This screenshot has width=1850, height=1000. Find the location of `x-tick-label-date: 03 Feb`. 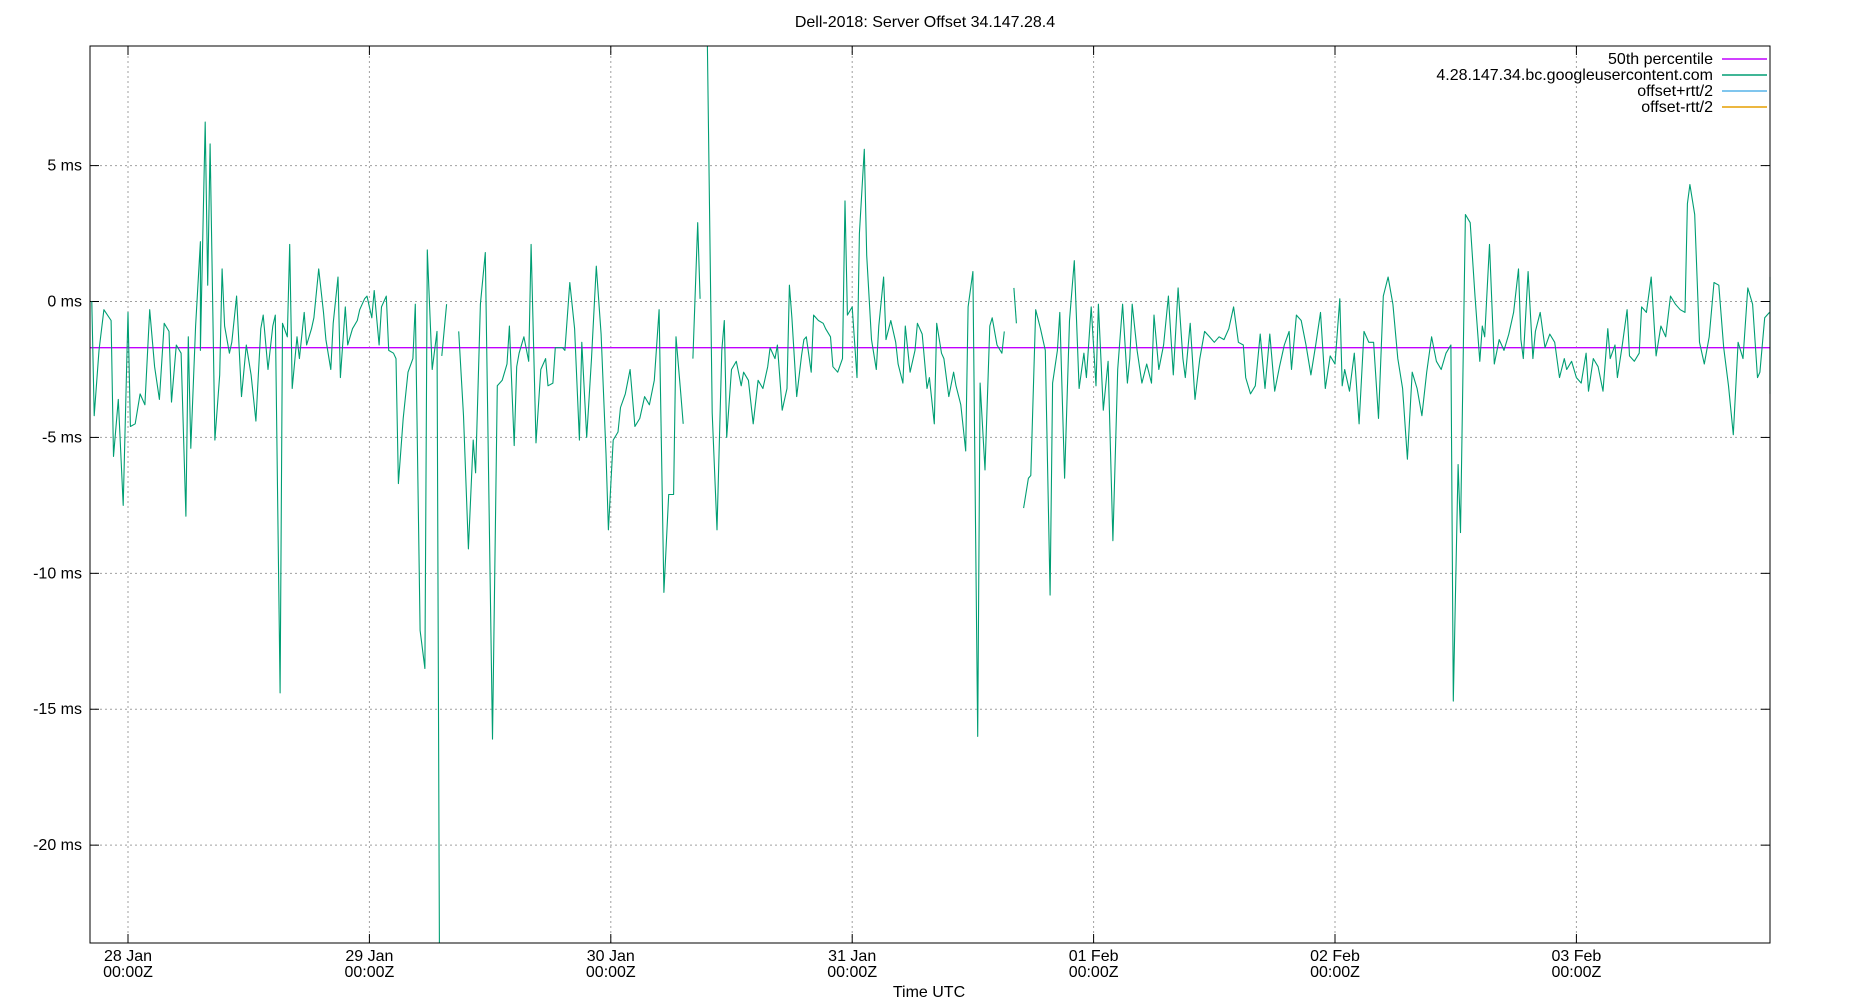

x-tick-label-date: 03 Feb is located at coordinates (1576, 956).